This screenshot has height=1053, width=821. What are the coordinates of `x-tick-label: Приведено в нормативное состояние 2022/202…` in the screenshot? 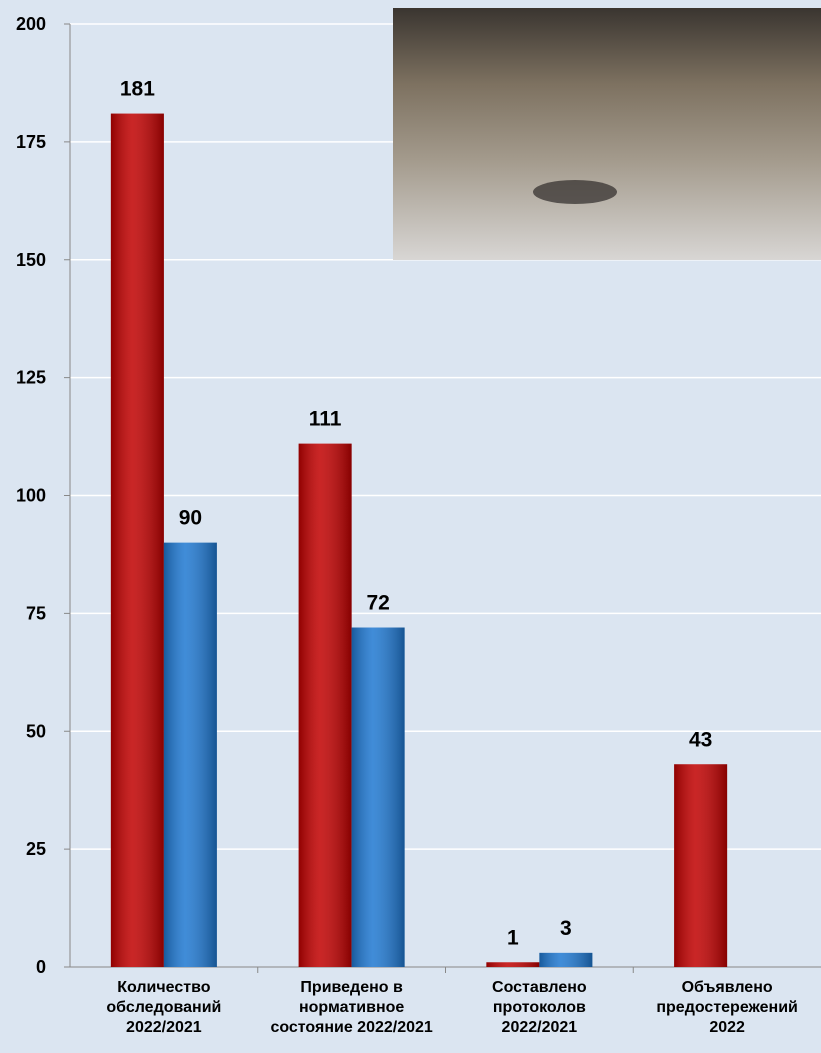 It's located at (351, 1007).